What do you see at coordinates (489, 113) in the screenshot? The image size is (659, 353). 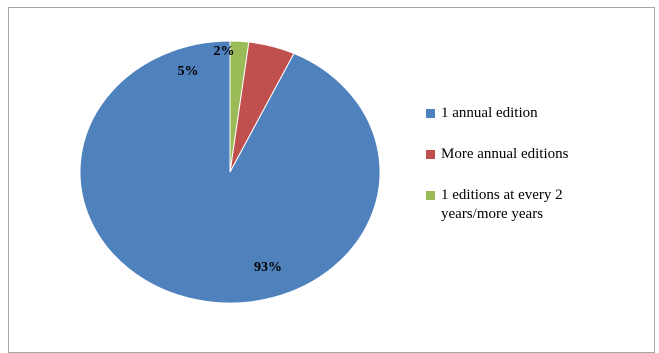 I see `legend-label: 1 annual edition` at bounding box center [489, 113].